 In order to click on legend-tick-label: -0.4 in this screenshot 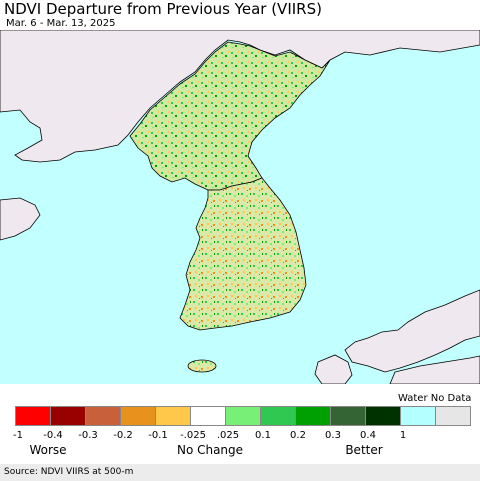, I will do `click(53, 435)`.